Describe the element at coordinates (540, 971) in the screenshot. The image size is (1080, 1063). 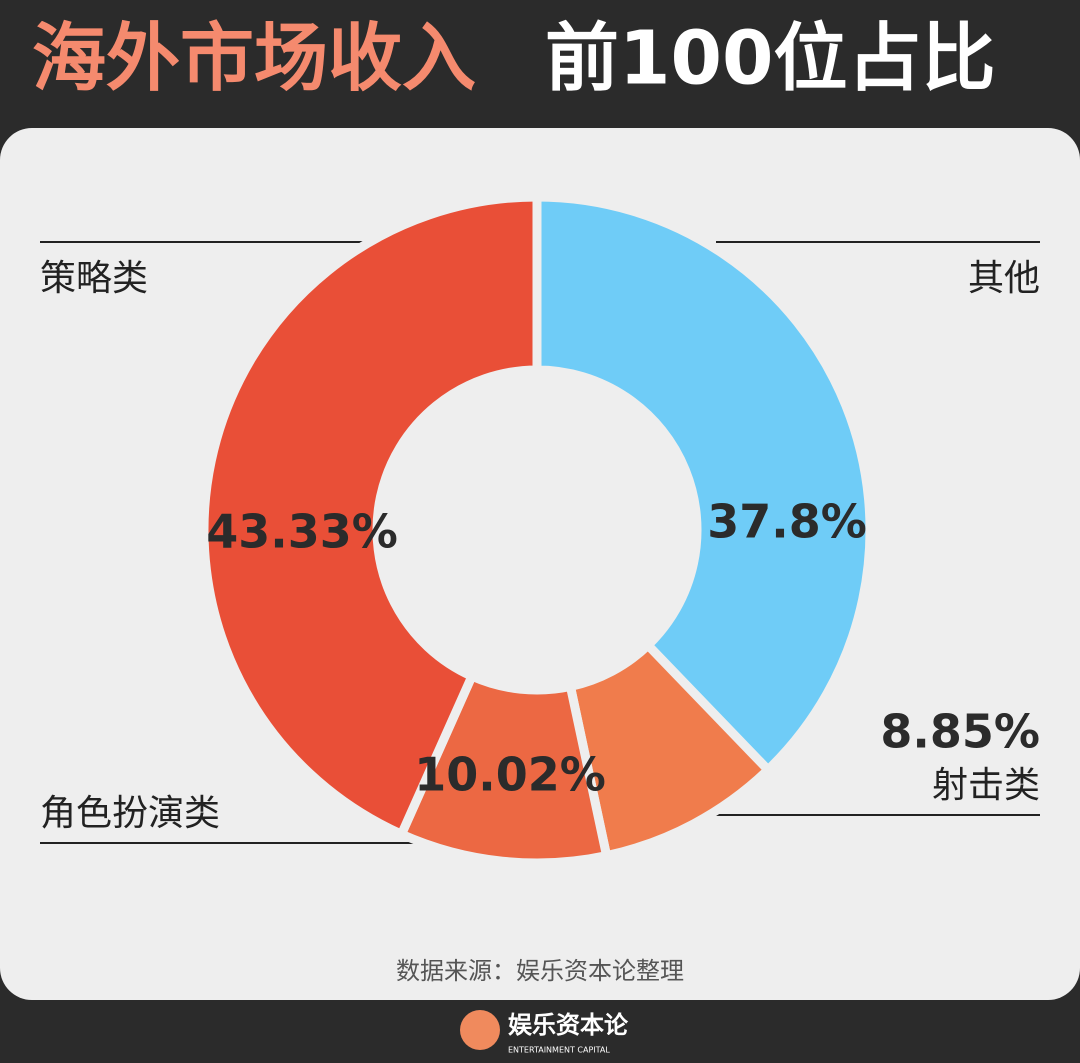
I see `source: 数据来源：娱乐资本论整理` at that location.